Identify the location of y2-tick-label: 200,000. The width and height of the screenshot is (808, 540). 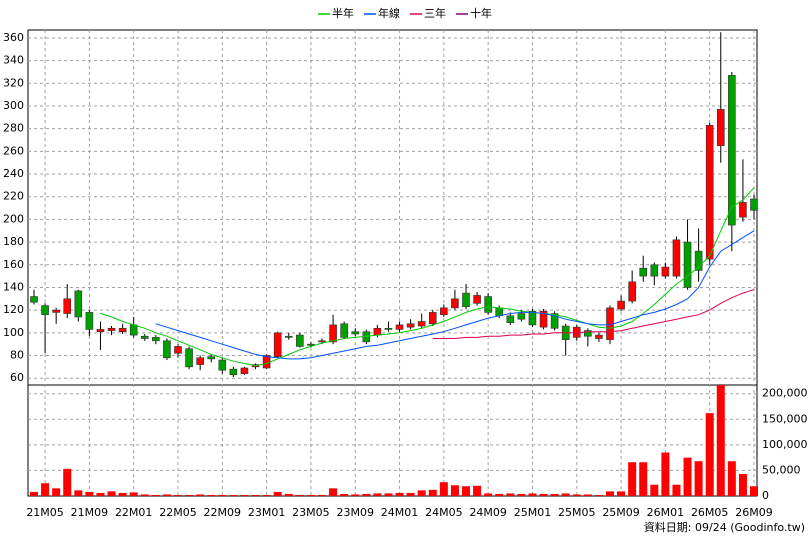
(785, 393).